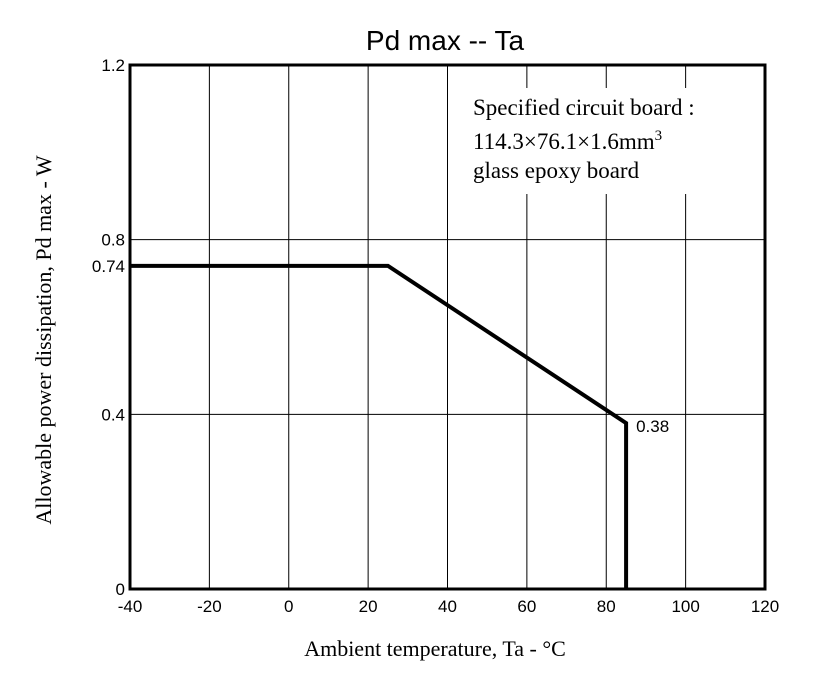  Describe the element at coordinates (526, 606) in the screenshot. I see `x-tick-label: 60` at that location.